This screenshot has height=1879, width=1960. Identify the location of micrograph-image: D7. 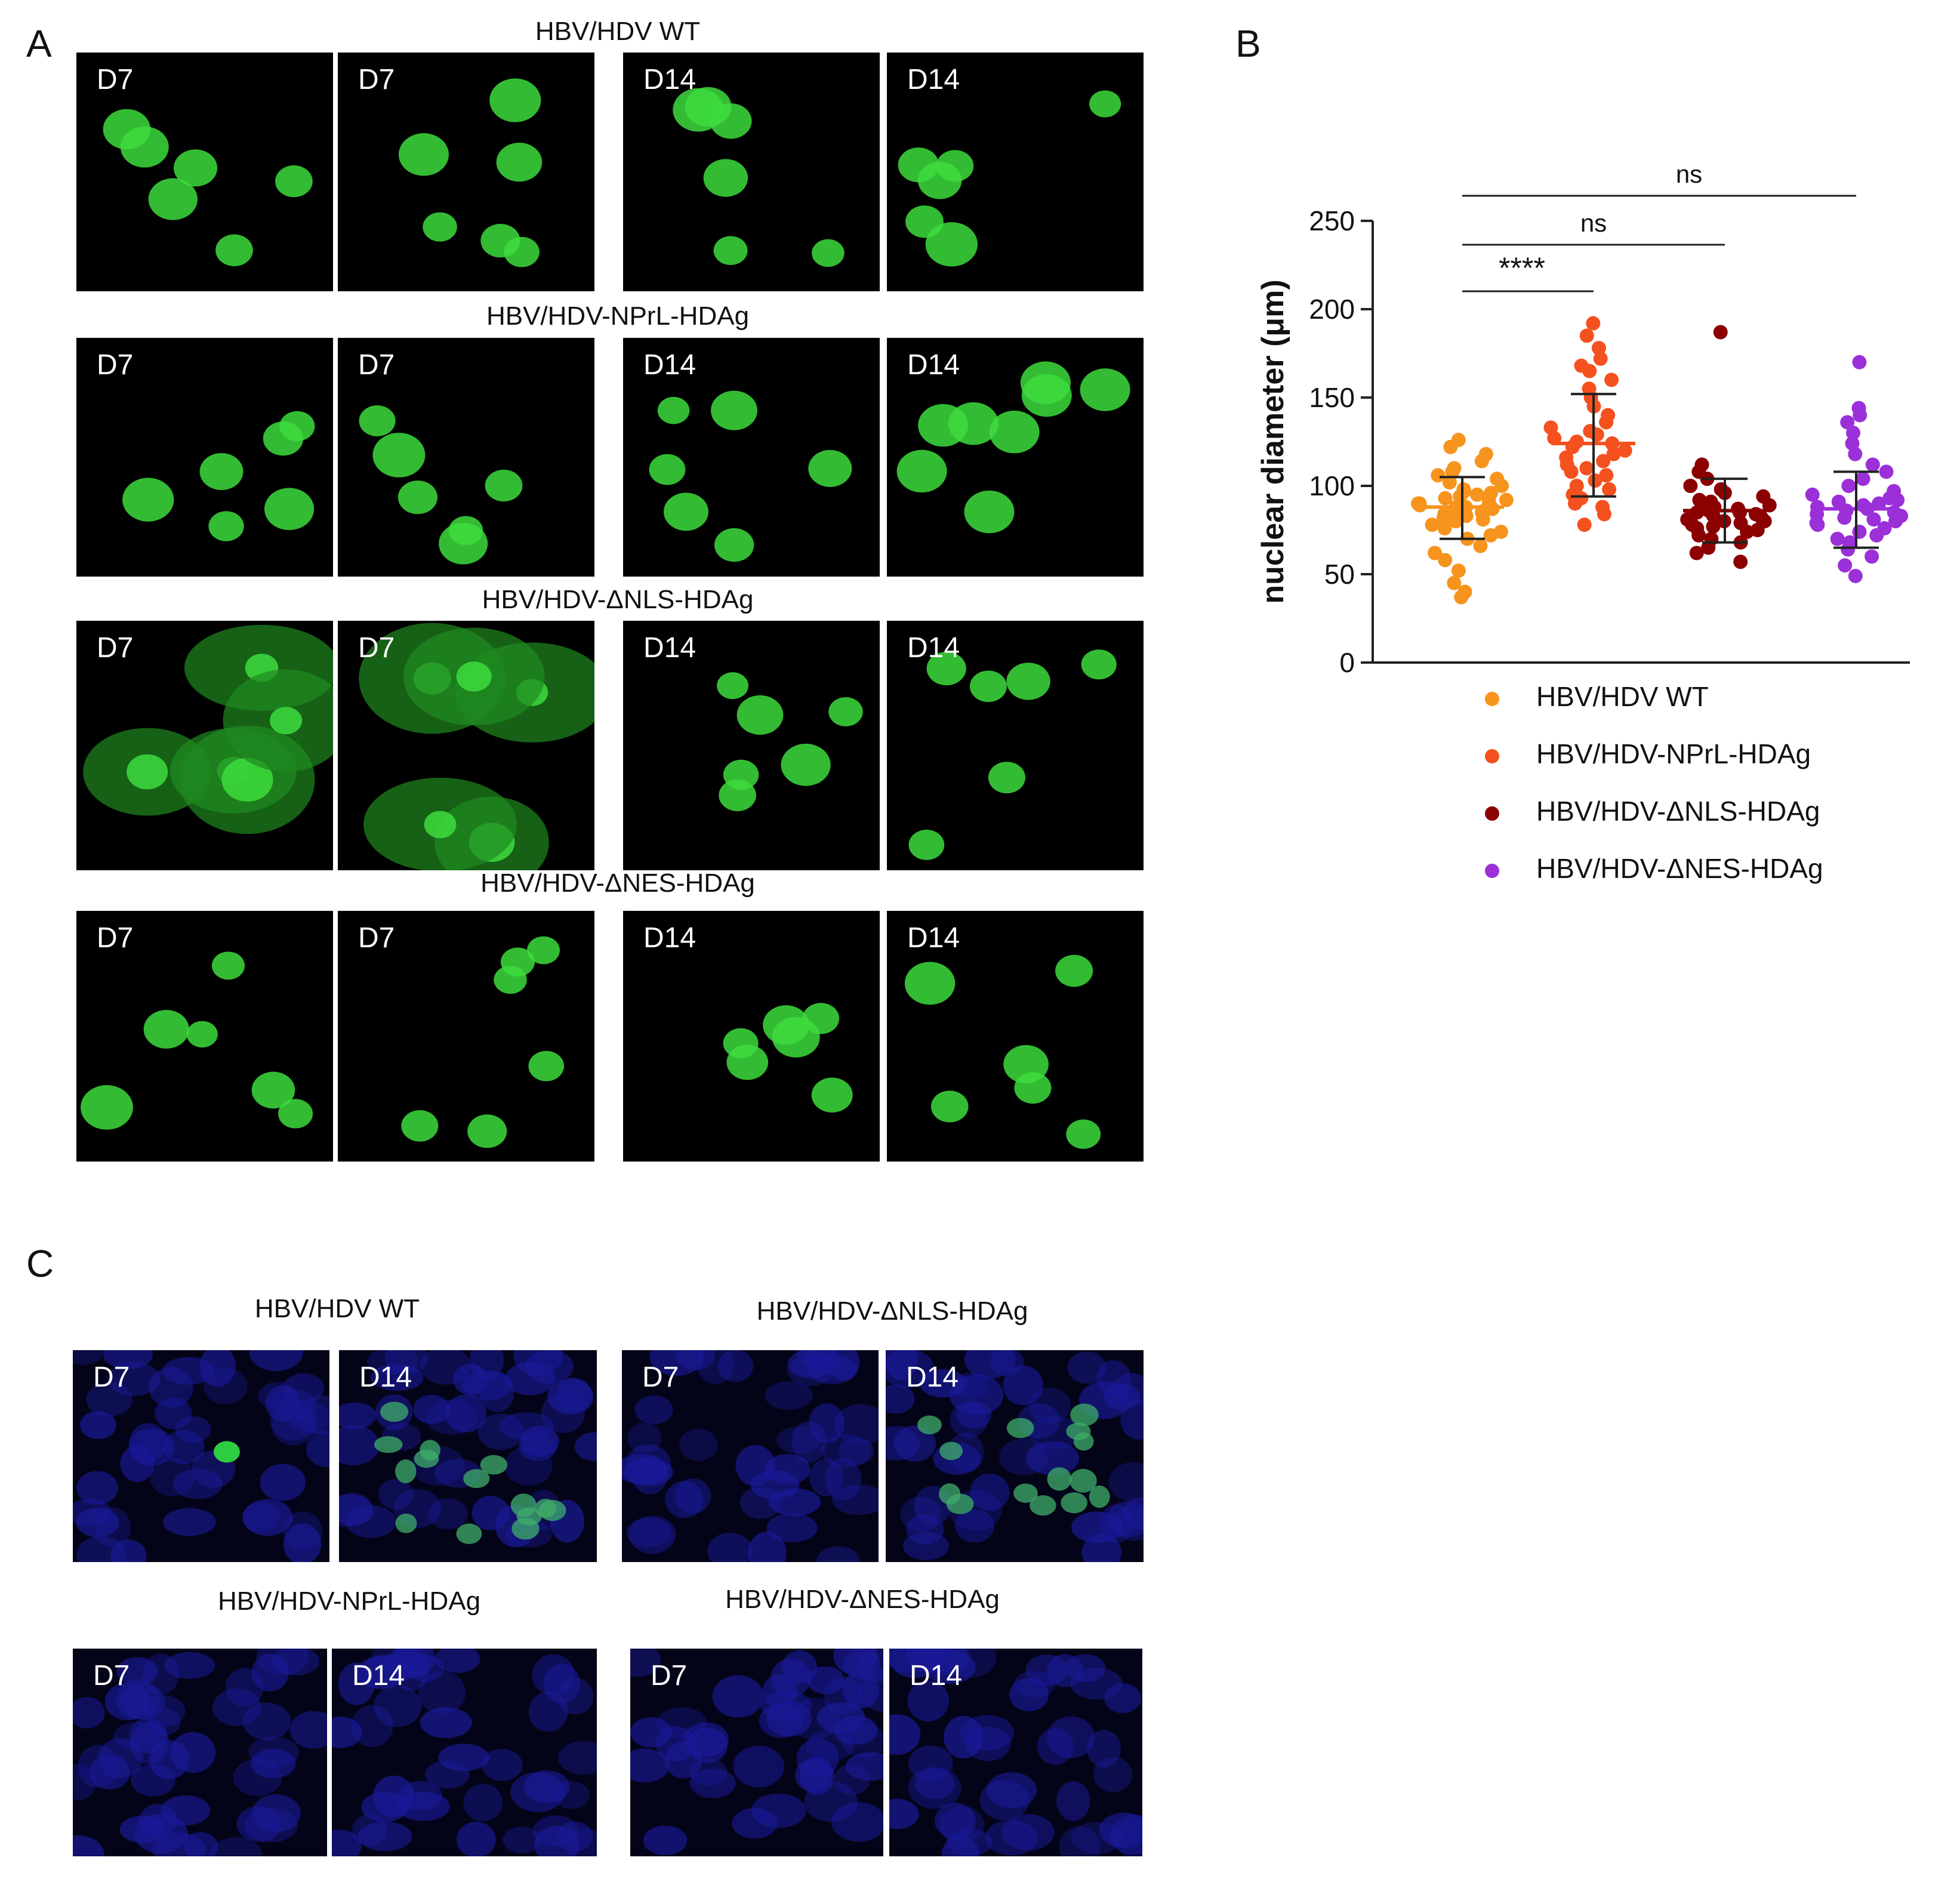
(466, 1036).